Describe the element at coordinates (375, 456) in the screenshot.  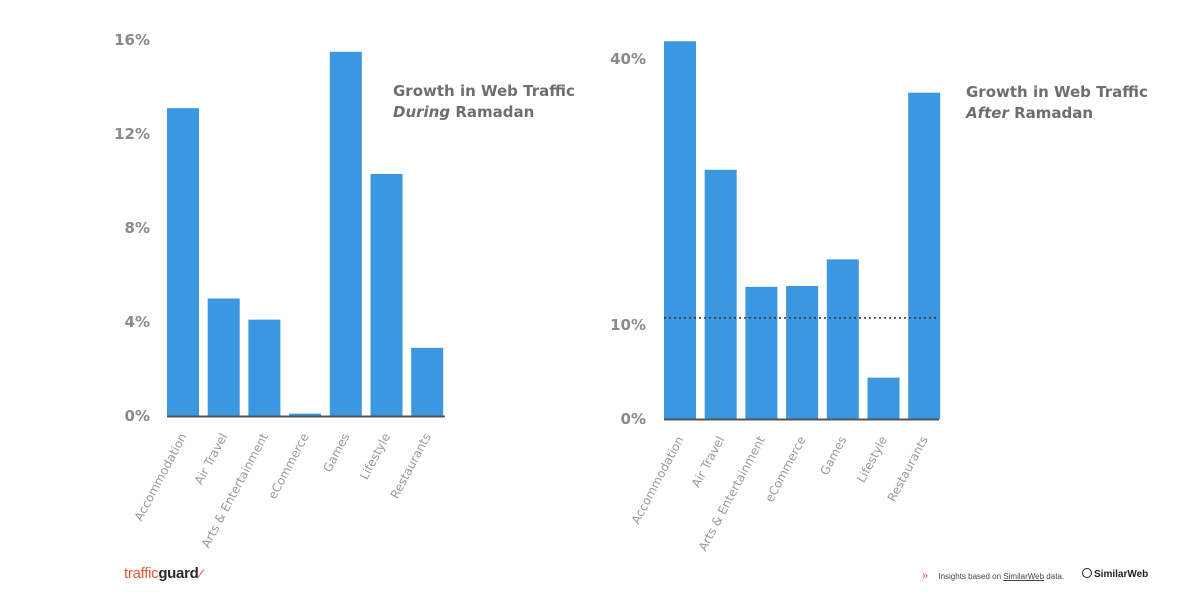
I see `chart1-category-label: Lifestyle` at that location.